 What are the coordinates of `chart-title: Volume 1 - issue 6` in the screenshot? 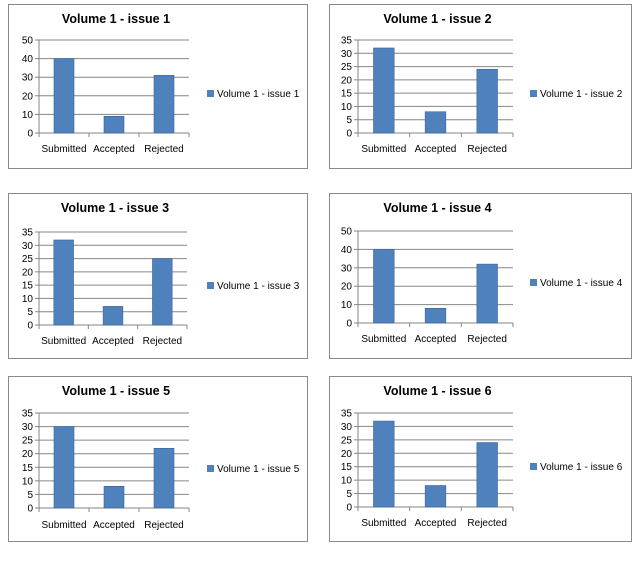 It's located at (437, 391).